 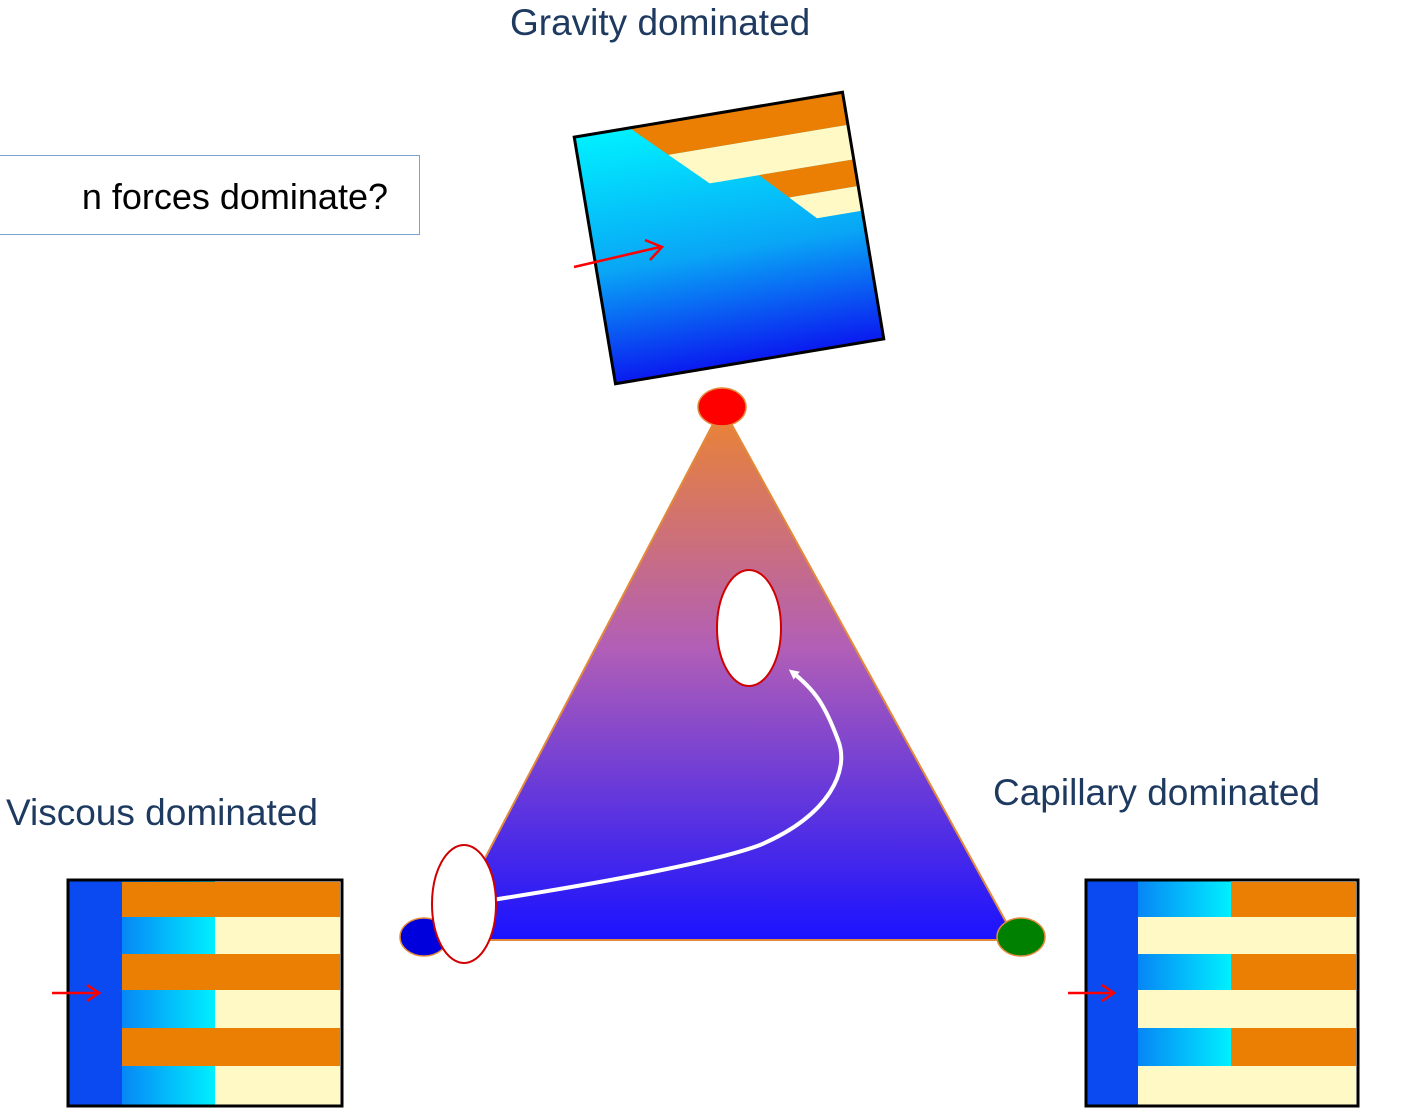 What do you see at coordinates (205, 993) in the screenshot?
I see `viscous-box` at bounding box center [205, 993].